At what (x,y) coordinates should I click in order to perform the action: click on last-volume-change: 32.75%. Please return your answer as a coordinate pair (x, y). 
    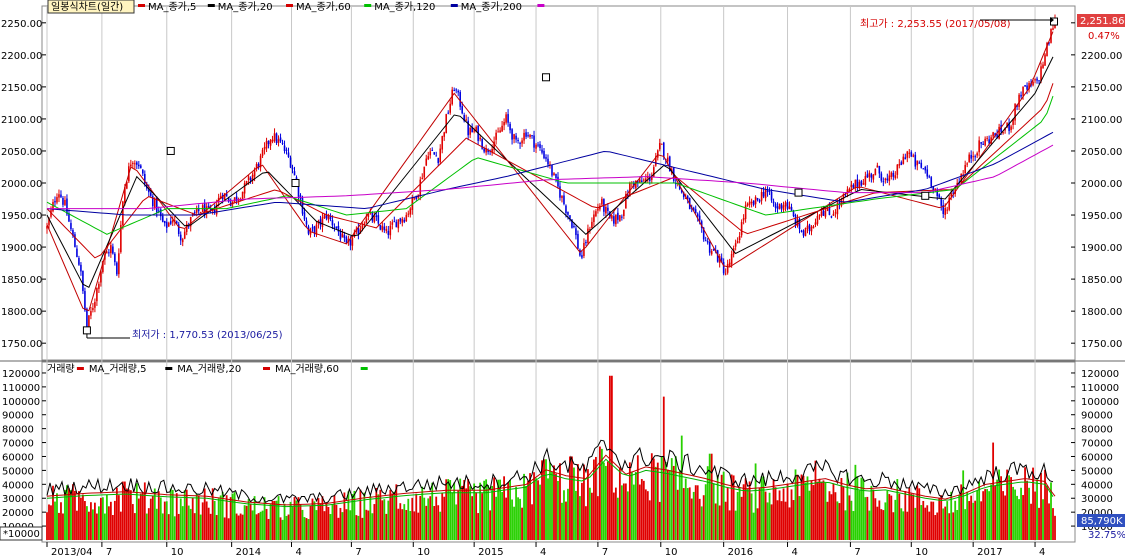
    Looking at the image, I should click on (1106, 535).